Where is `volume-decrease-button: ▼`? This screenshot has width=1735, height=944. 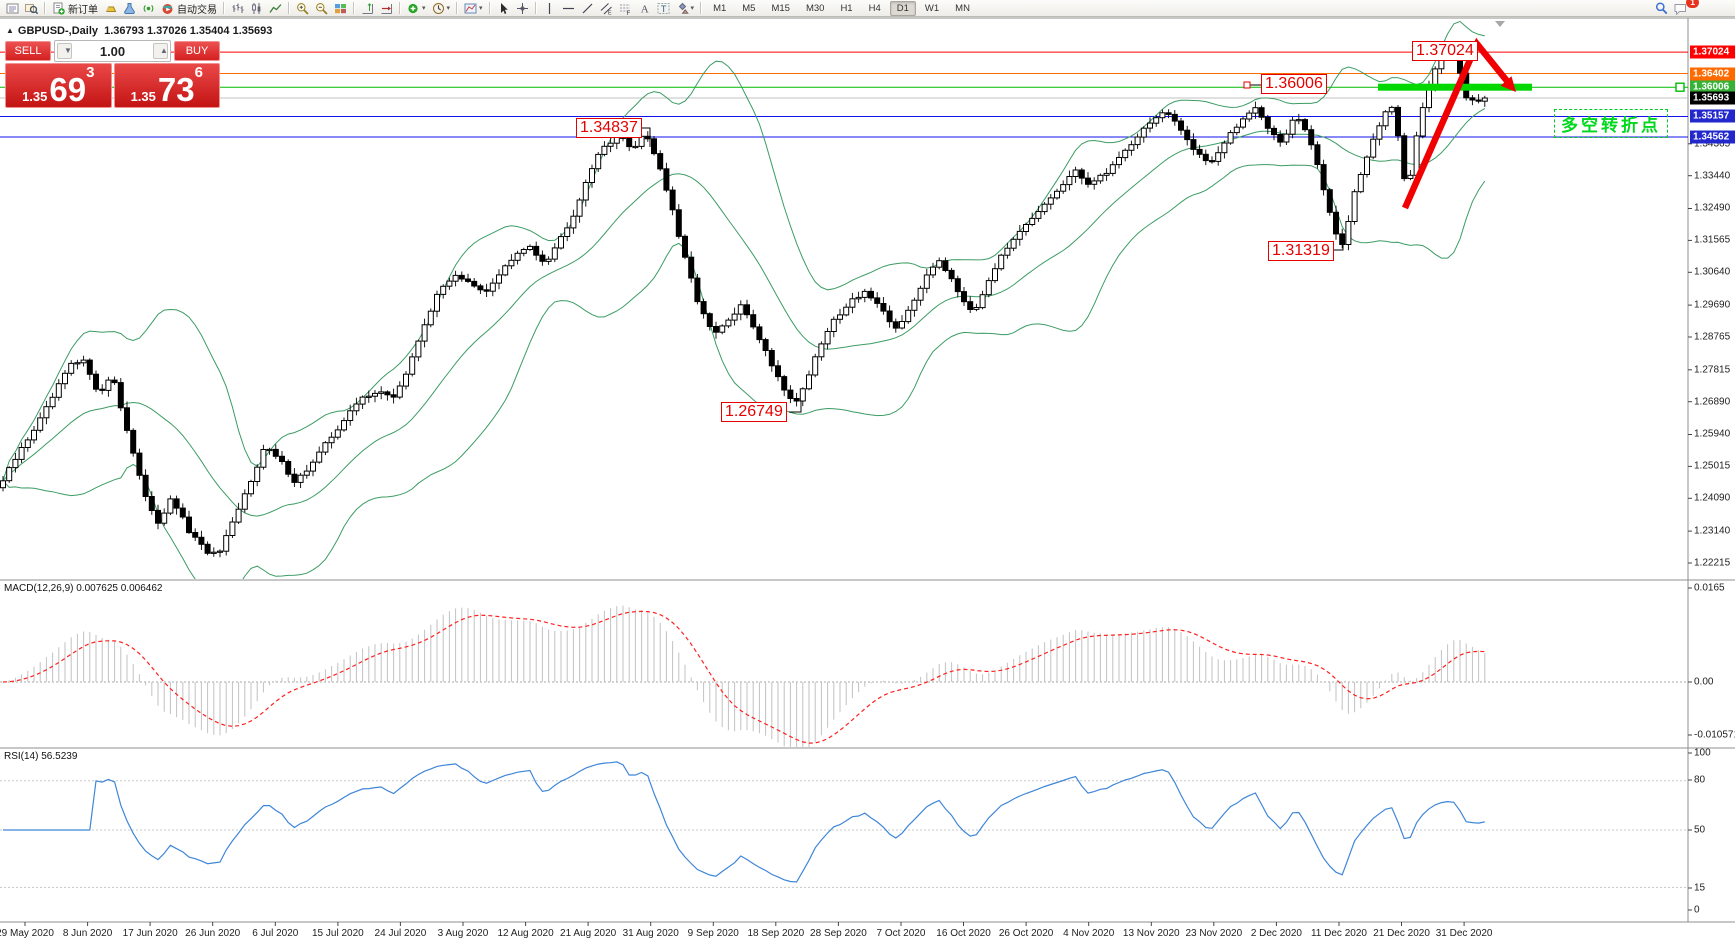 volume-decrease-button: ▼ is located at coordinates (64, 51).